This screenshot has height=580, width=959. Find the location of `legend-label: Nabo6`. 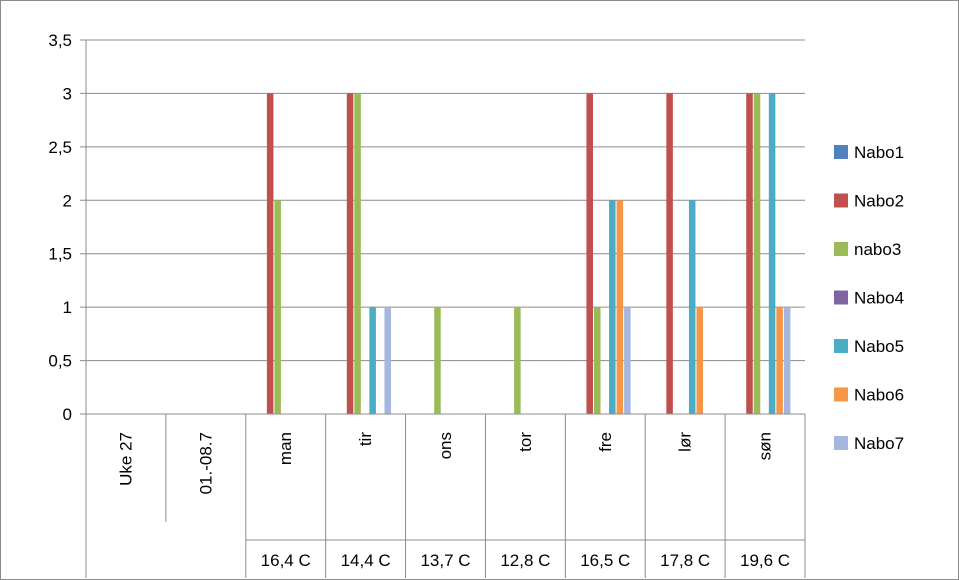

legend-label: Nabo6 is located at coordinates (879, 395).